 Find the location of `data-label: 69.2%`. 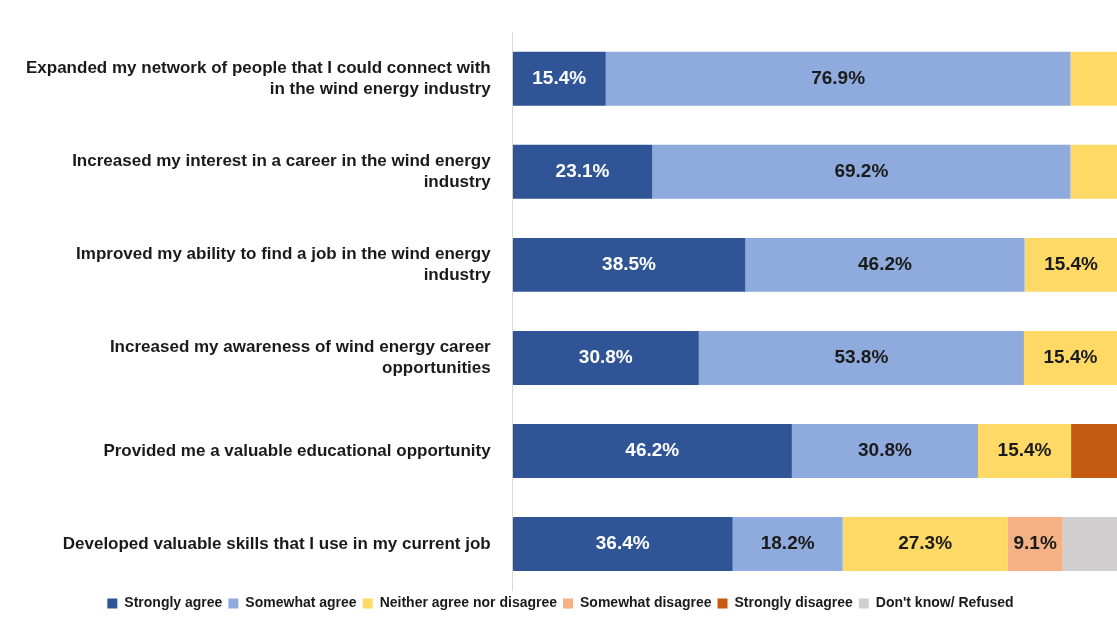

data-label: 69.2% is located at coordinates (861, 171).